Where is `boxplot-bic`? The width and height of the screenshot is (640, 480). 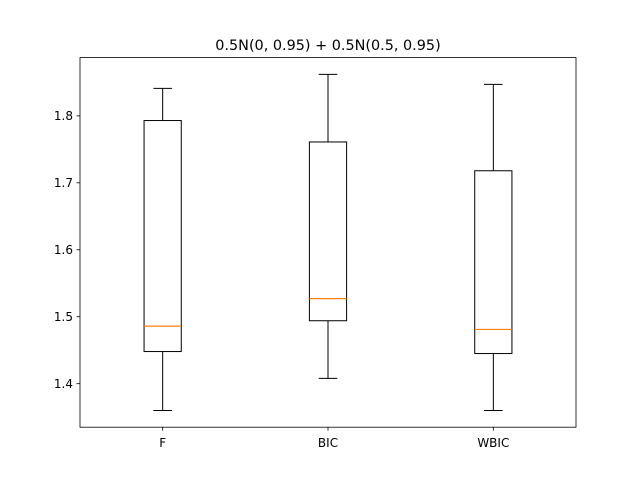 boxplot-bic is located at coordinates (328, 226).